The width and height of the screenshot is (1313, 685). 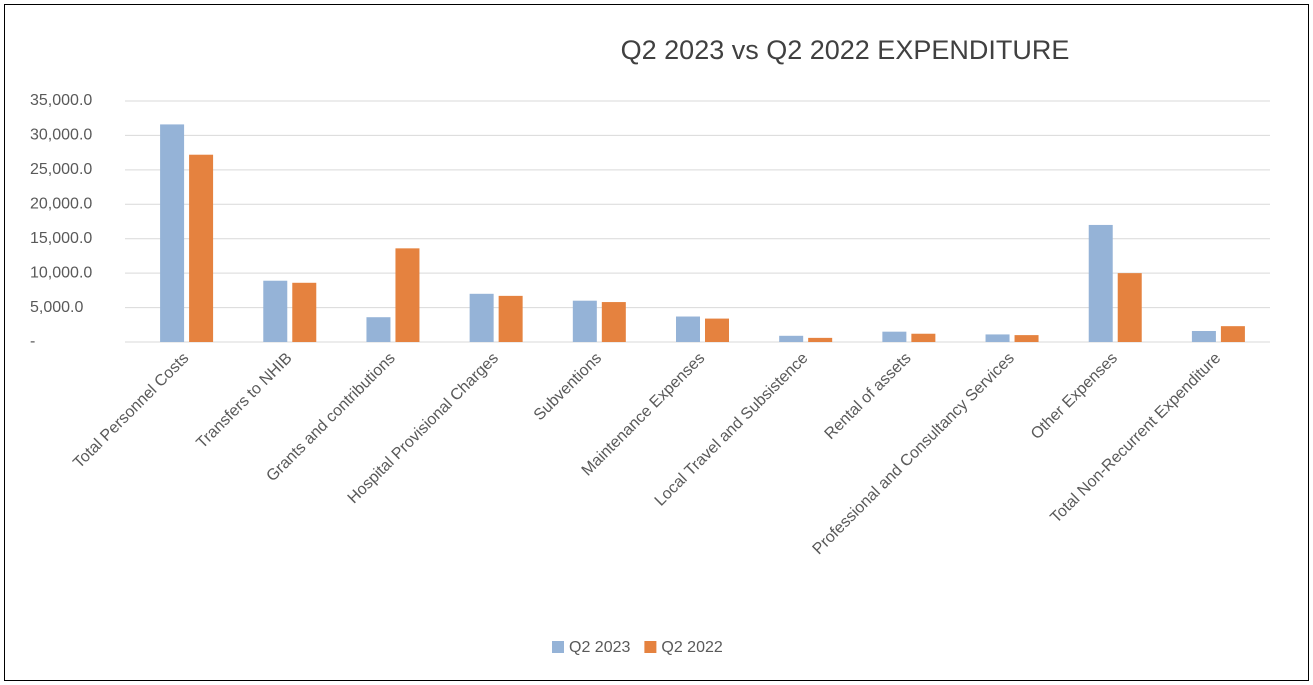 What do you see at coordinates (61, 169) in the screenshot?
I see `y-tick-label: 25,000.0` at bounding box center [61, 169].